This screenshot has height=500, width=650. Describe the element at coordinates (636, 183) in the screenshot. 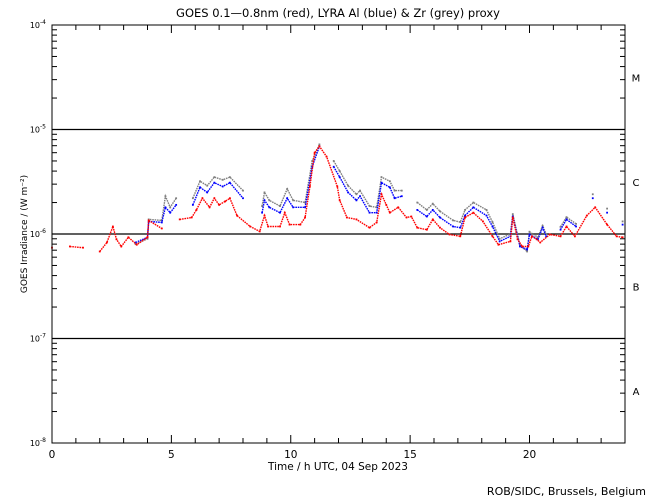

I see `flare-class-label: C` at that location.